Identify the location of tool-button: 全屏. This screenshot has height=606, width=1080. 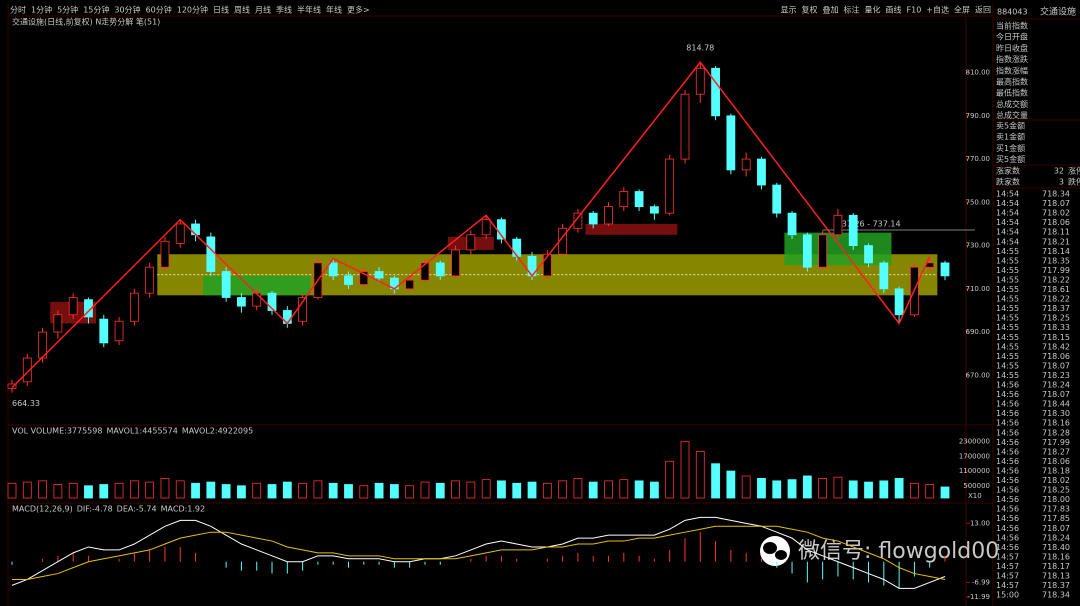
(962, 10).